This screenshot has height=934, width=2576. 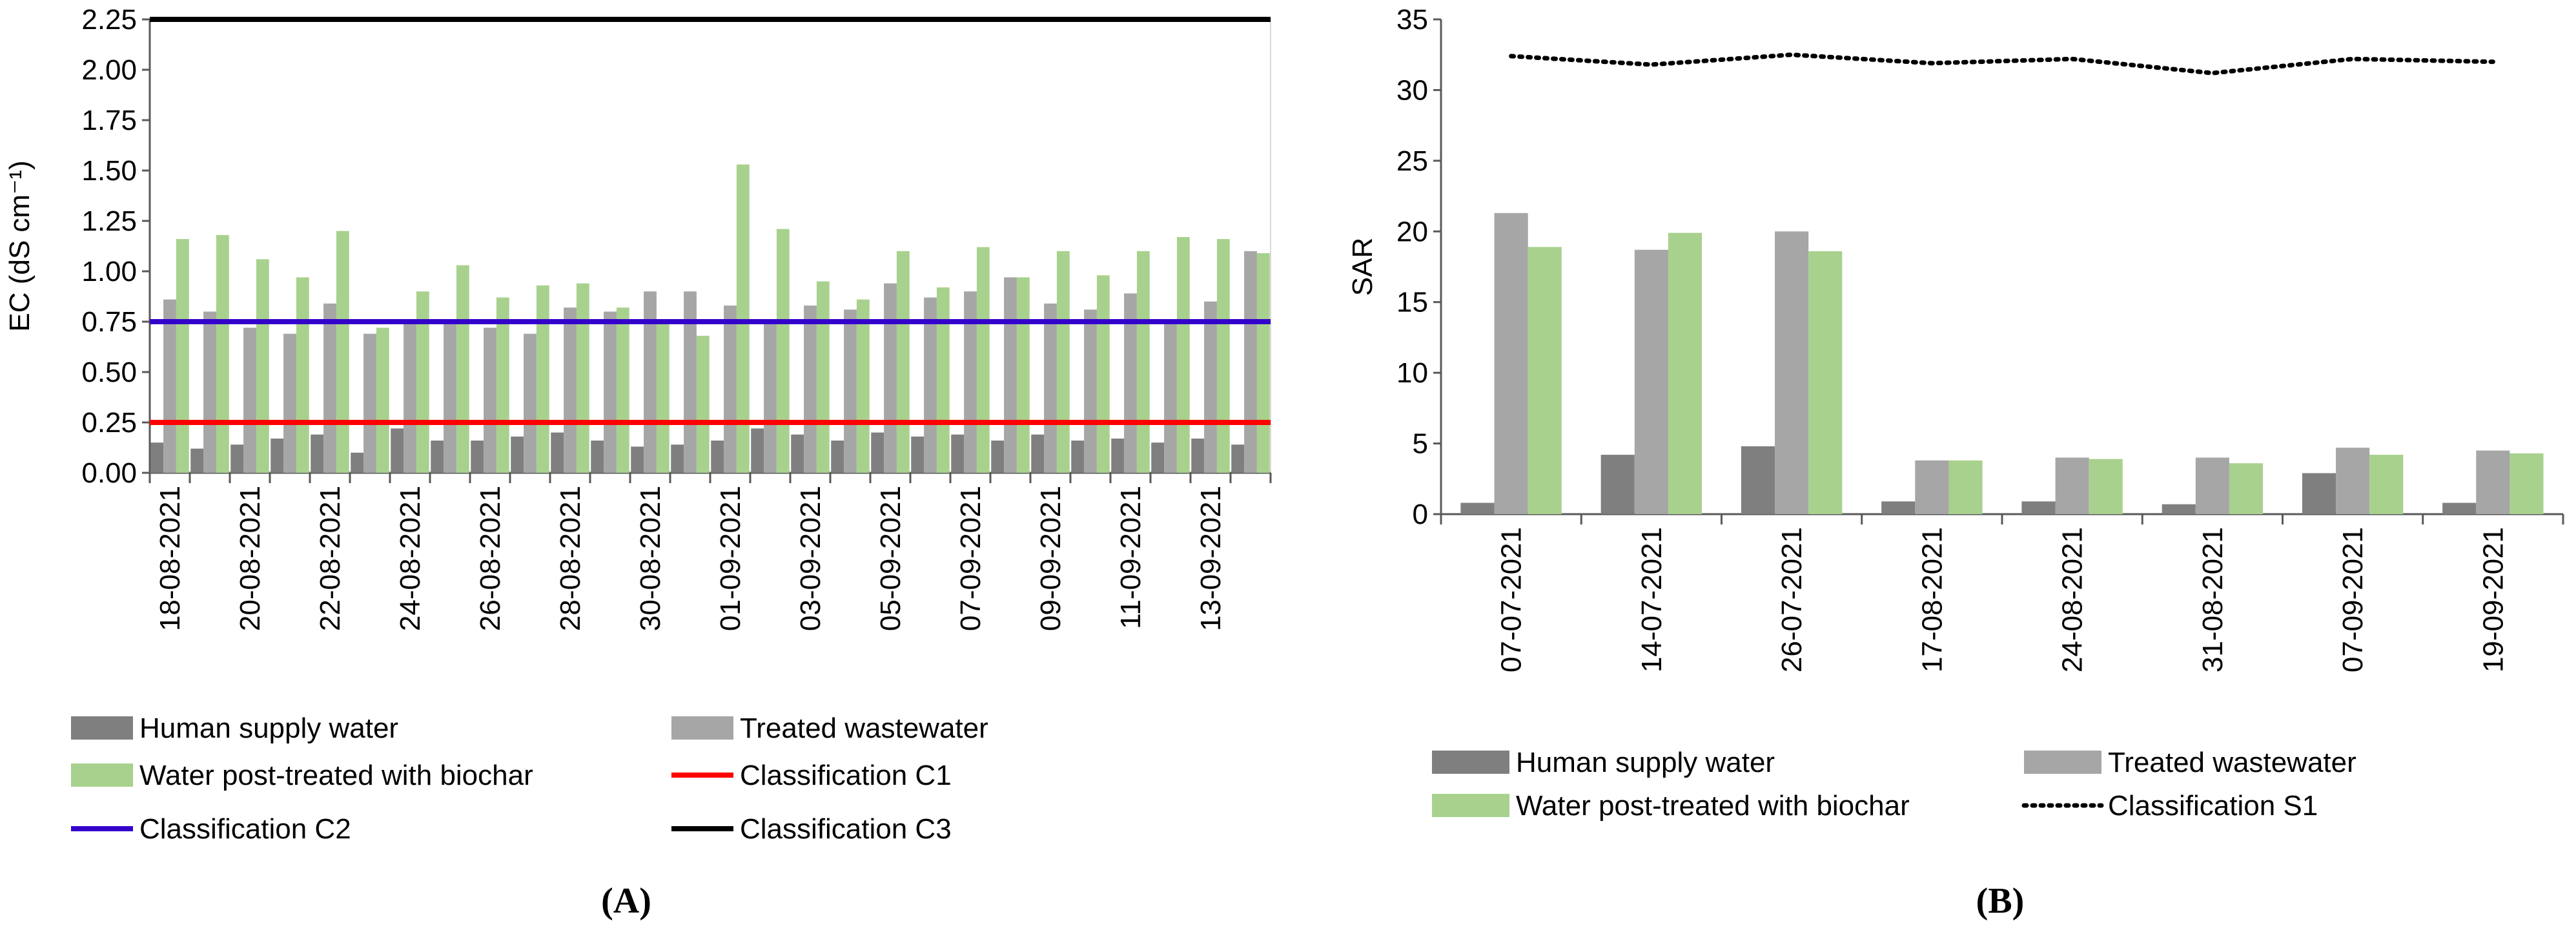 I want to click on x-tick-label: 01-09-2021, so click(x=731, y=558).